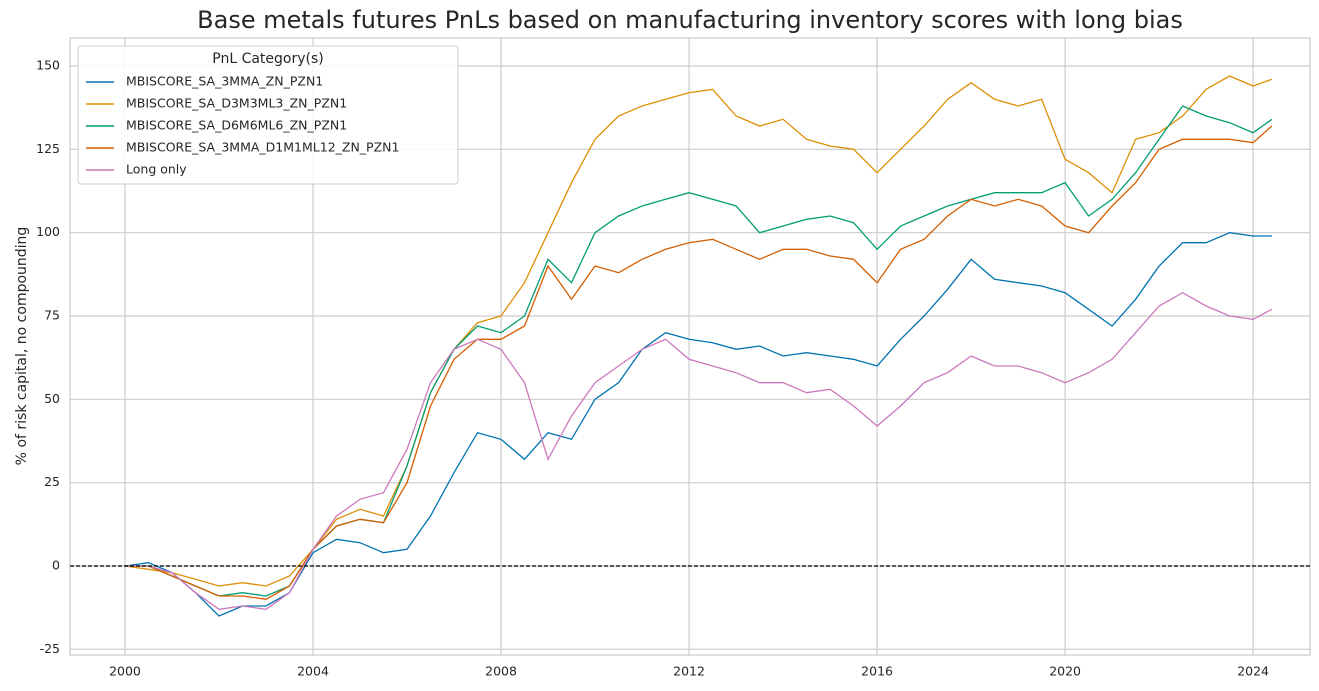 The height and width of the screenshot is (691, 1319). What do you see at coordinates (1253, 671) in the screenshot?
I see `x-tick-label: 2024` at bounding box center [1253, 671].